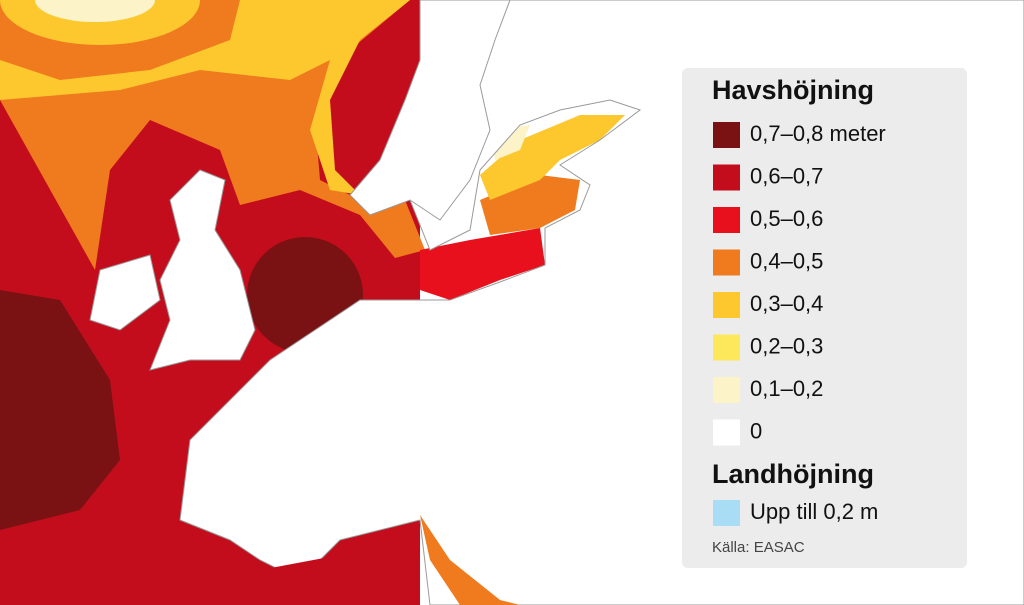 This screenshot has height=605, width=1024. Describe the element at coordinates (786, 260) in the screenshot. I see `legend-label: 0,4–0,5` at that location.